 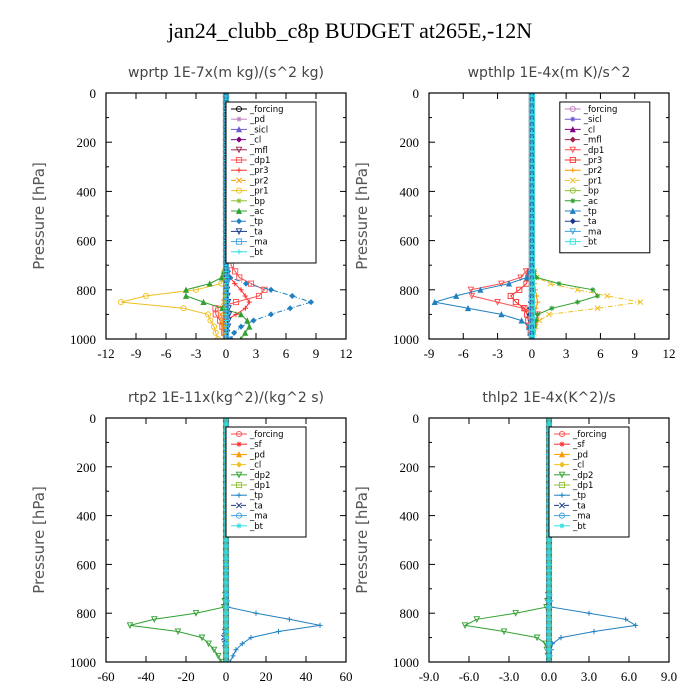 What do you see at coordinates (256, 353) in the screenshot?
I see `x-tick-label: 3` at bounding box center [256, 353].